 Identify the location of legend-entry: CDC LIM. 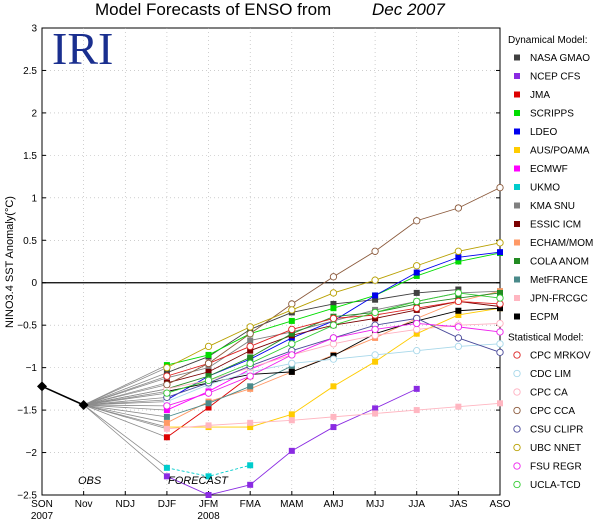
(550, 374).